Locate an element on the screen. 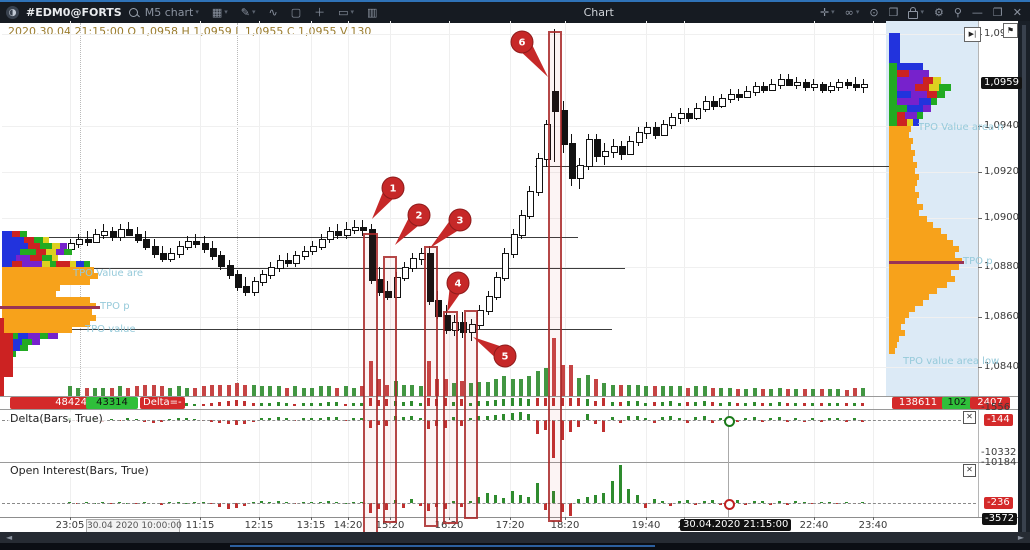 The width and height of the screenshot is (1030, 550). settings-icon: ⚙ is located at coordinates (938, 12).